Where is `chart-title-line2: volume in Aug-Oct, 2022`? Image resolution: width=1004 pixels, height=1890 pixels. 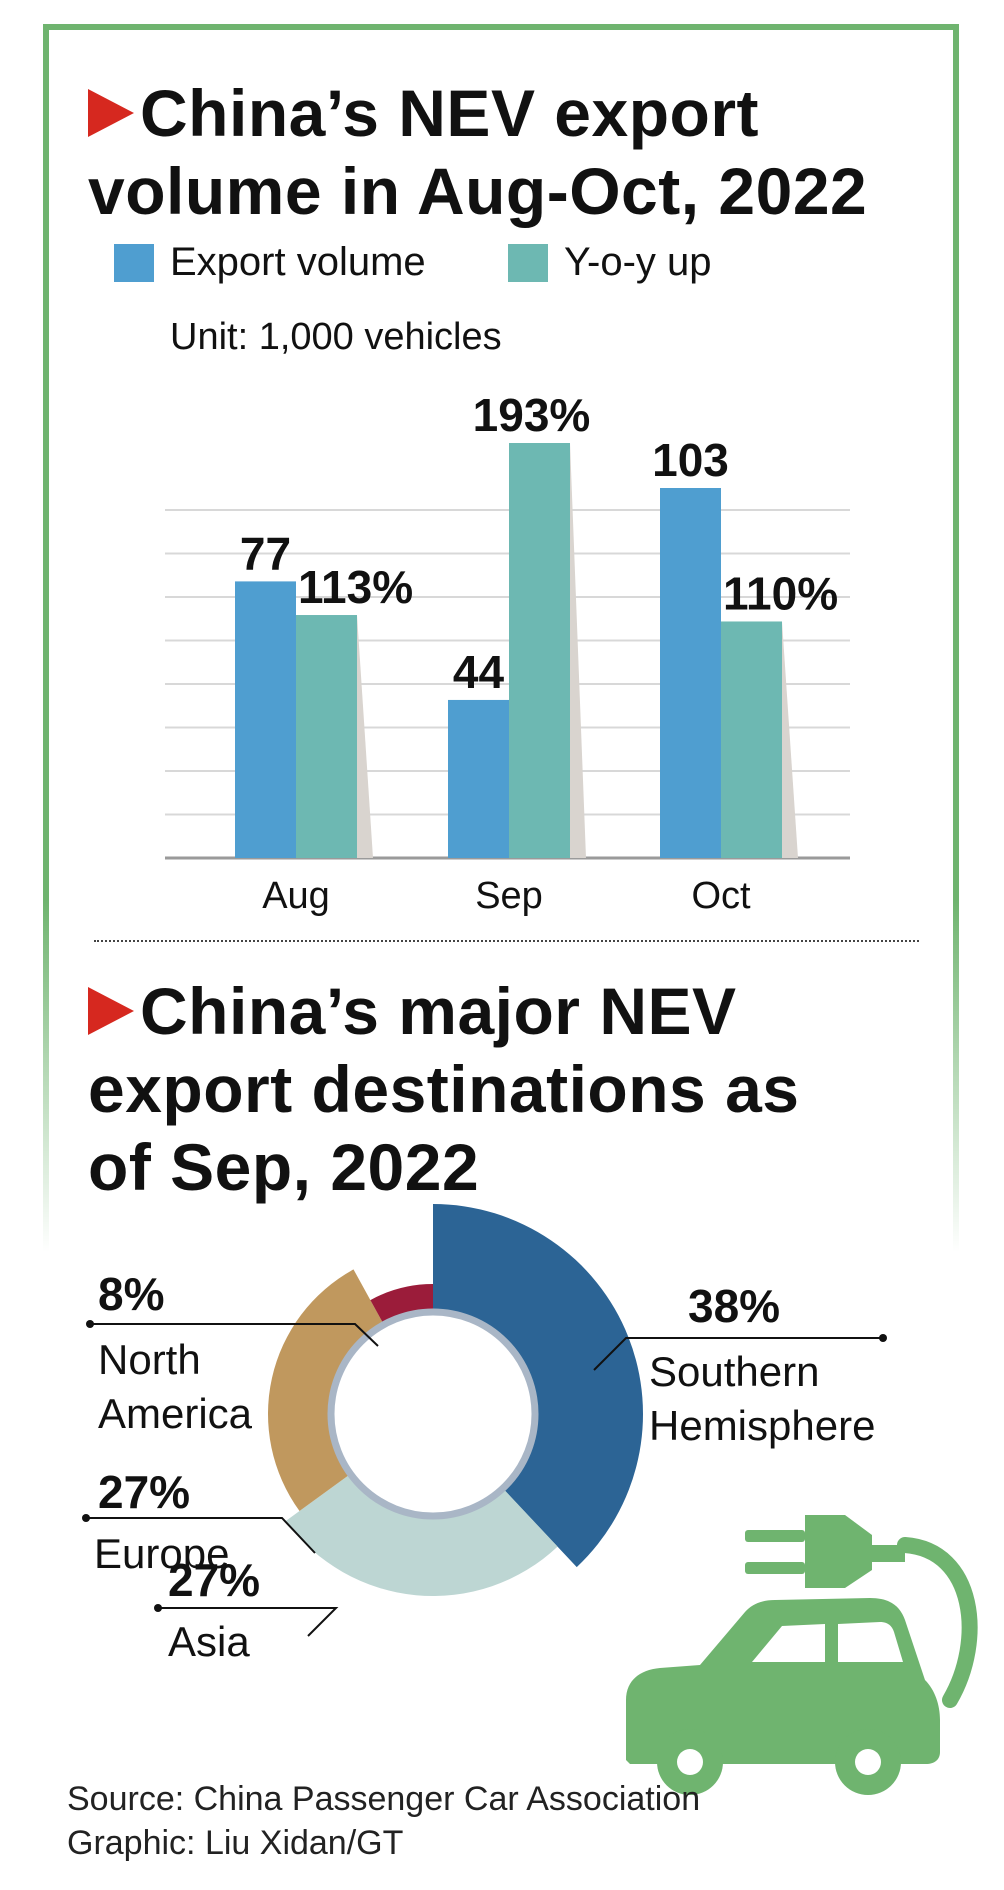
chart-title-line2: volume in Aug-Oct, 2022 is located at coordinates (478, 191).